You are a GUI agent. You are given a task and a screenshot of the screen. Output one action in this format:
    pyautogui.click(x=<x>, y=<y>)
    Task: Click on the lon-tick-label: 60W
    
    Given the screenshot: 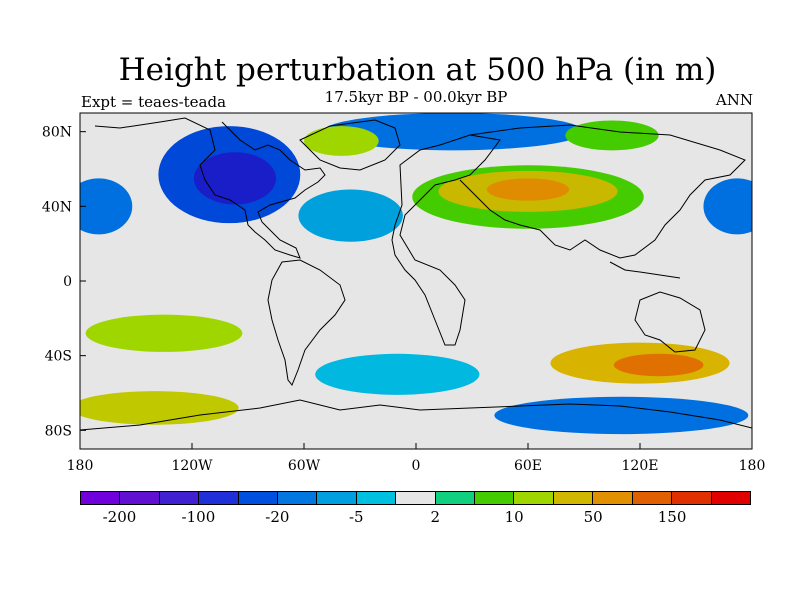 What is the action you would take?
    pyautogui.click(x=304, y=466)
    